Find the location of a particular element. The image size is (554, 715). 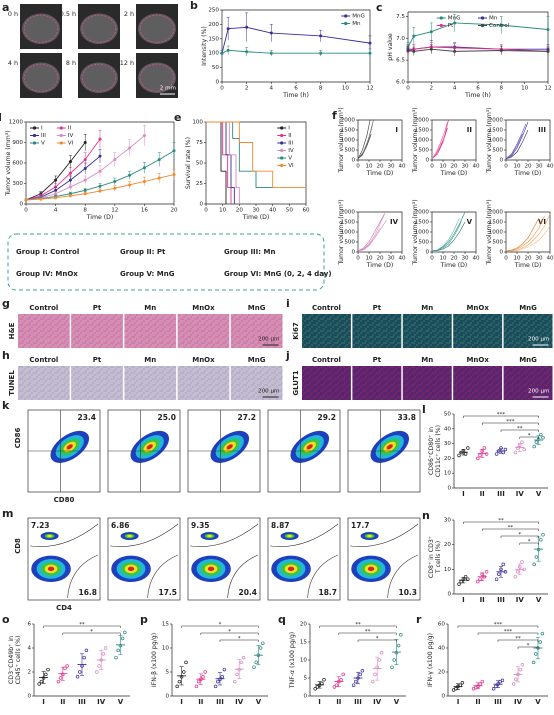

percentage: 18.7 is located at coordinates (327, 592).